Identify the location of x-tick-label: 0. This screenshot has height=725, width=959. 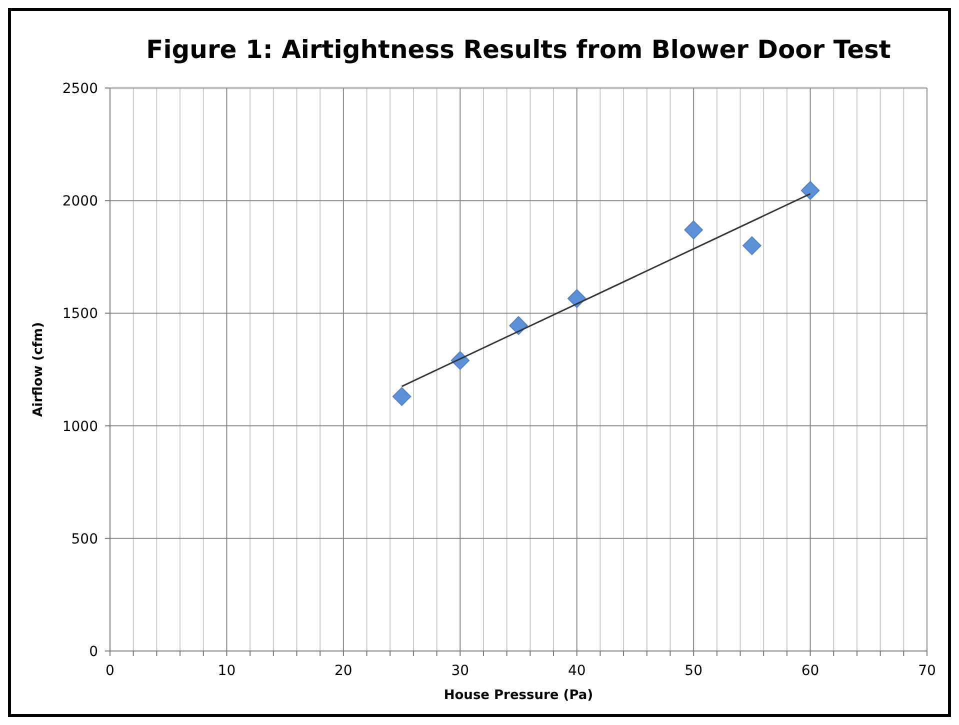
(110, 671).